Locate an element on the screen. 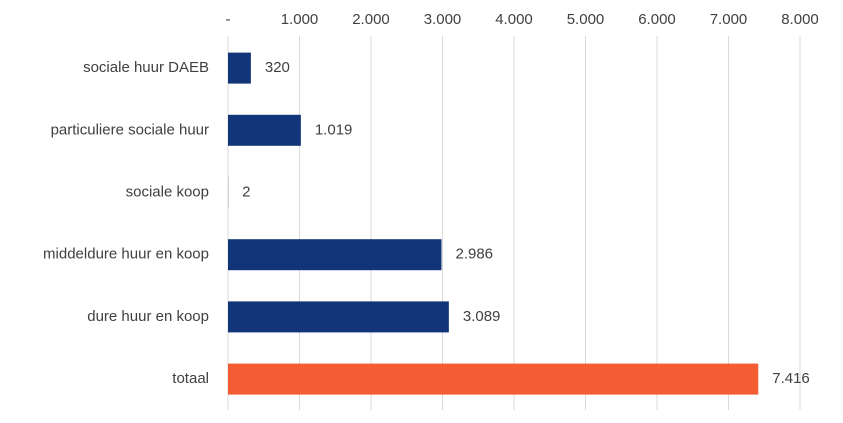 Image resolution: width=843 pixels, height=423 pixels. data-label: 320 is located at coordinates (277, 67).